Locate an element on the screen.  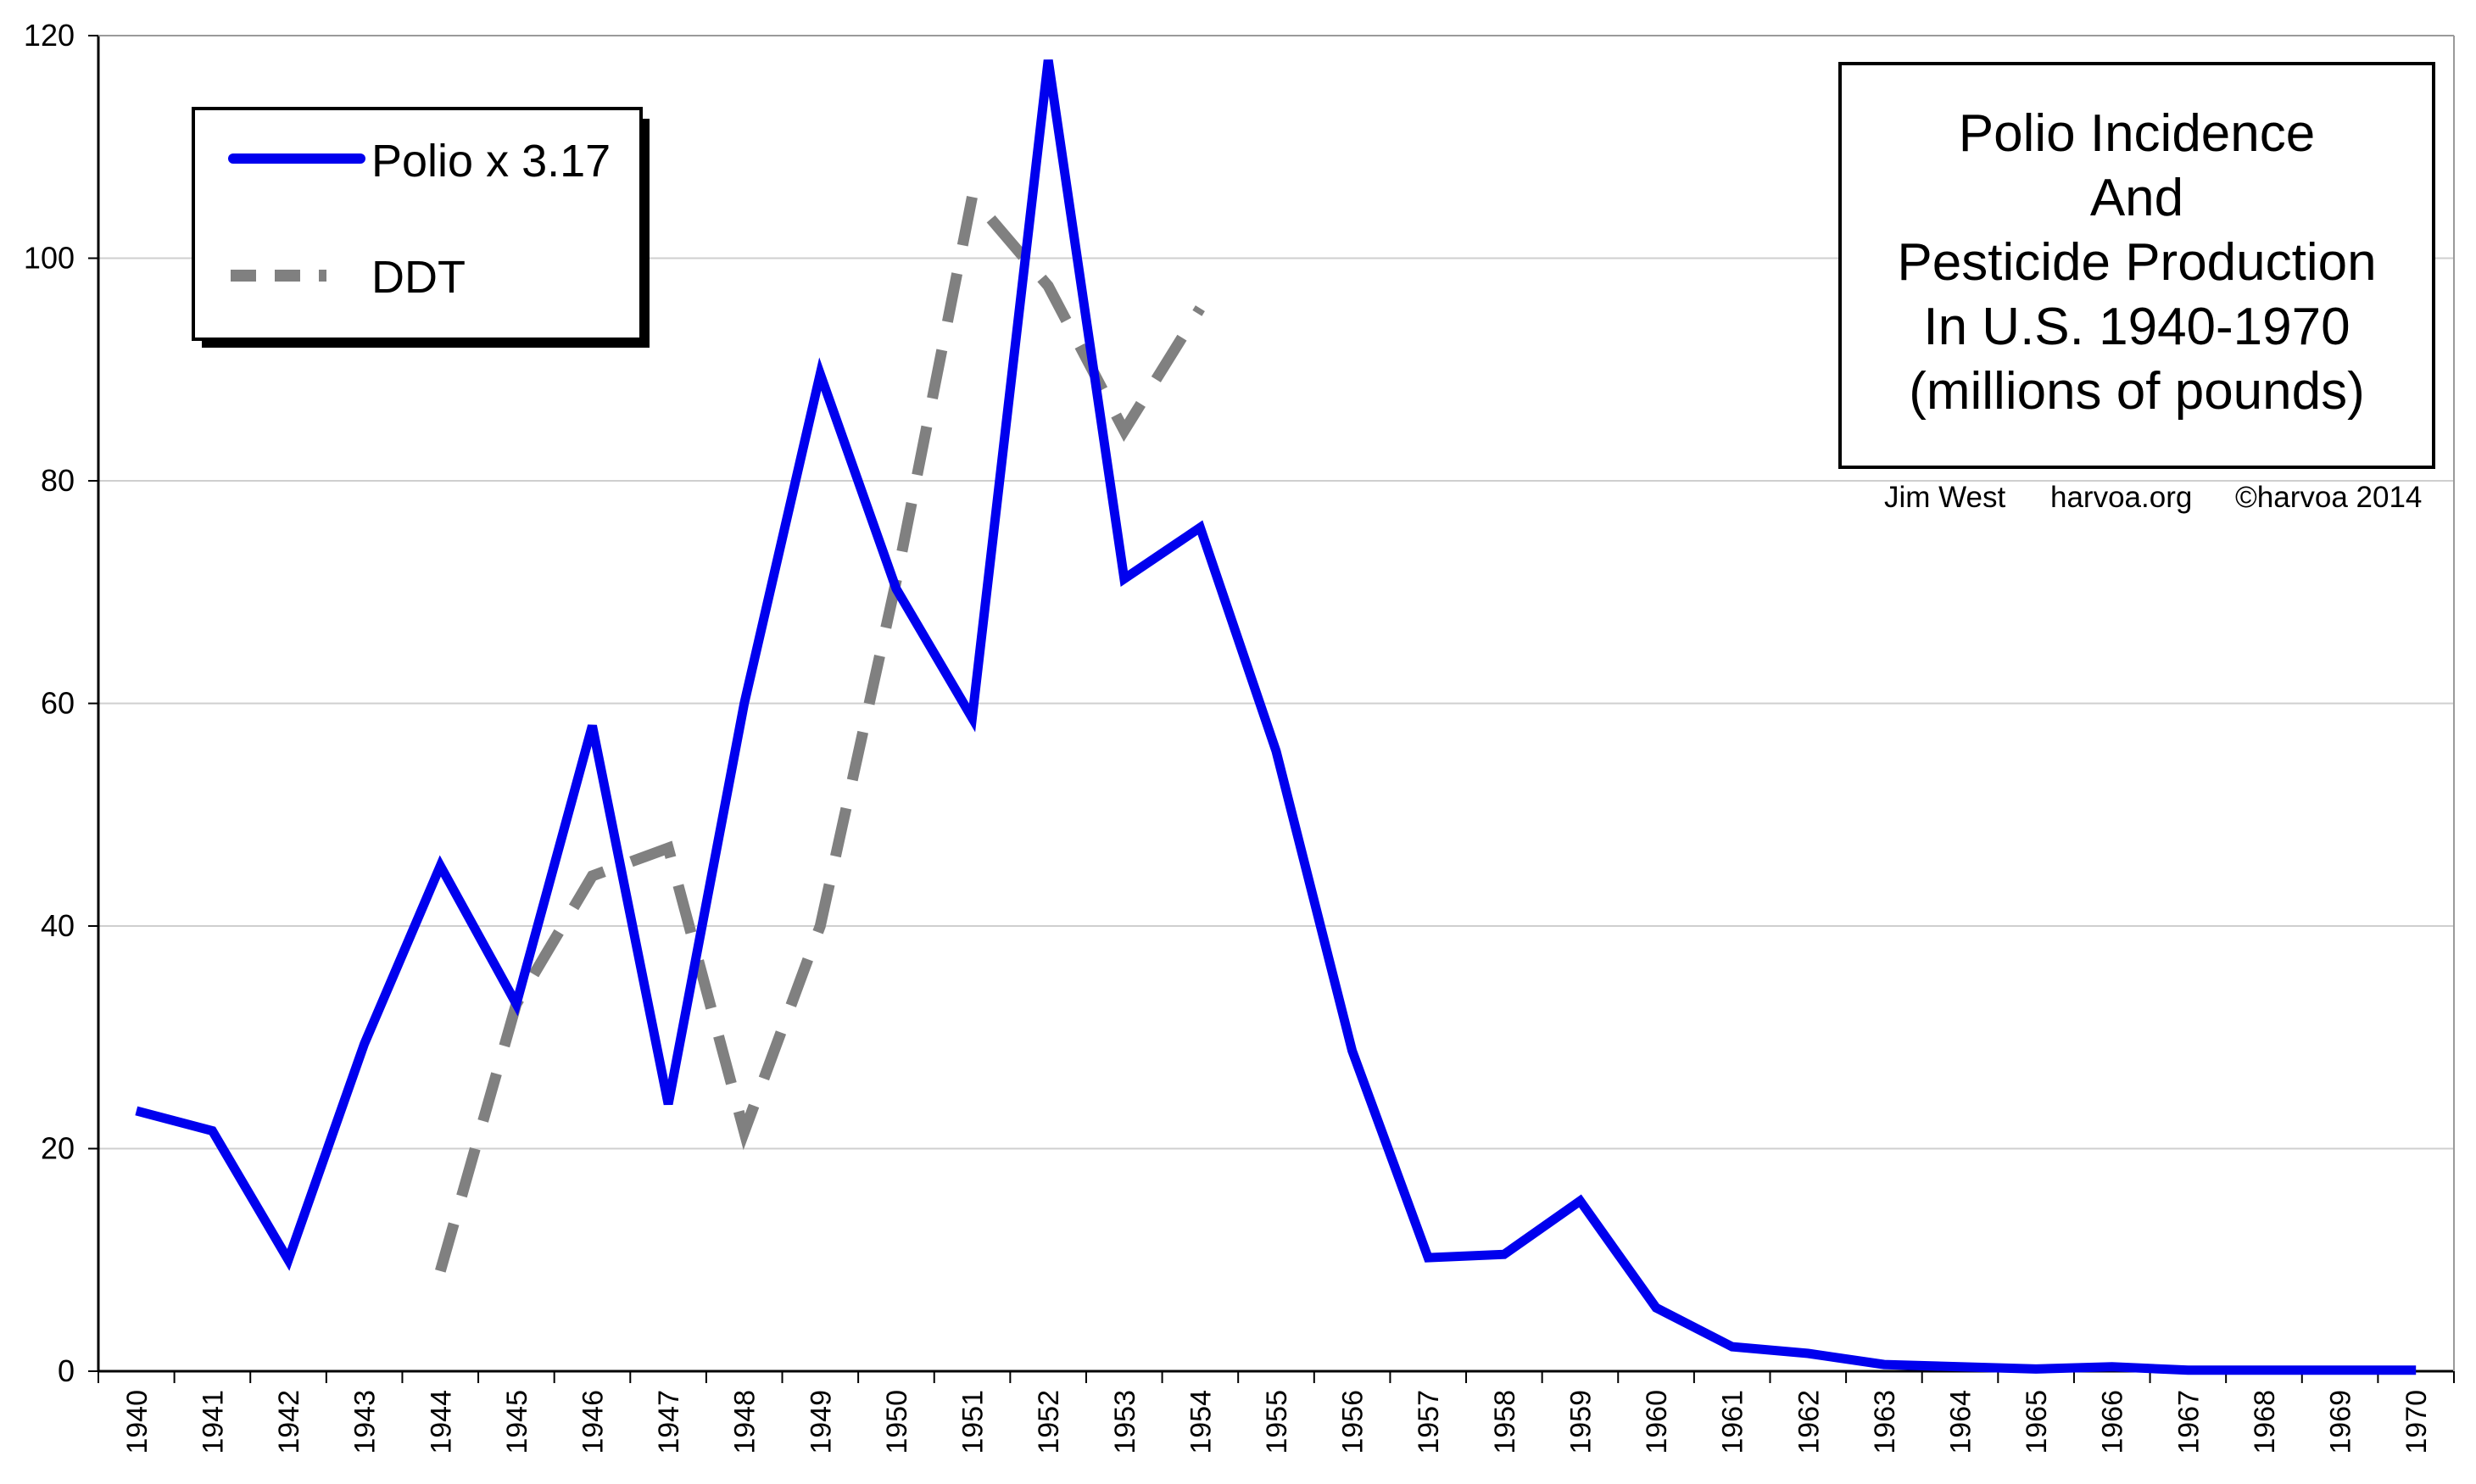
x-tick-label-1968: 1968 is located at coordinates (2265, 1422).